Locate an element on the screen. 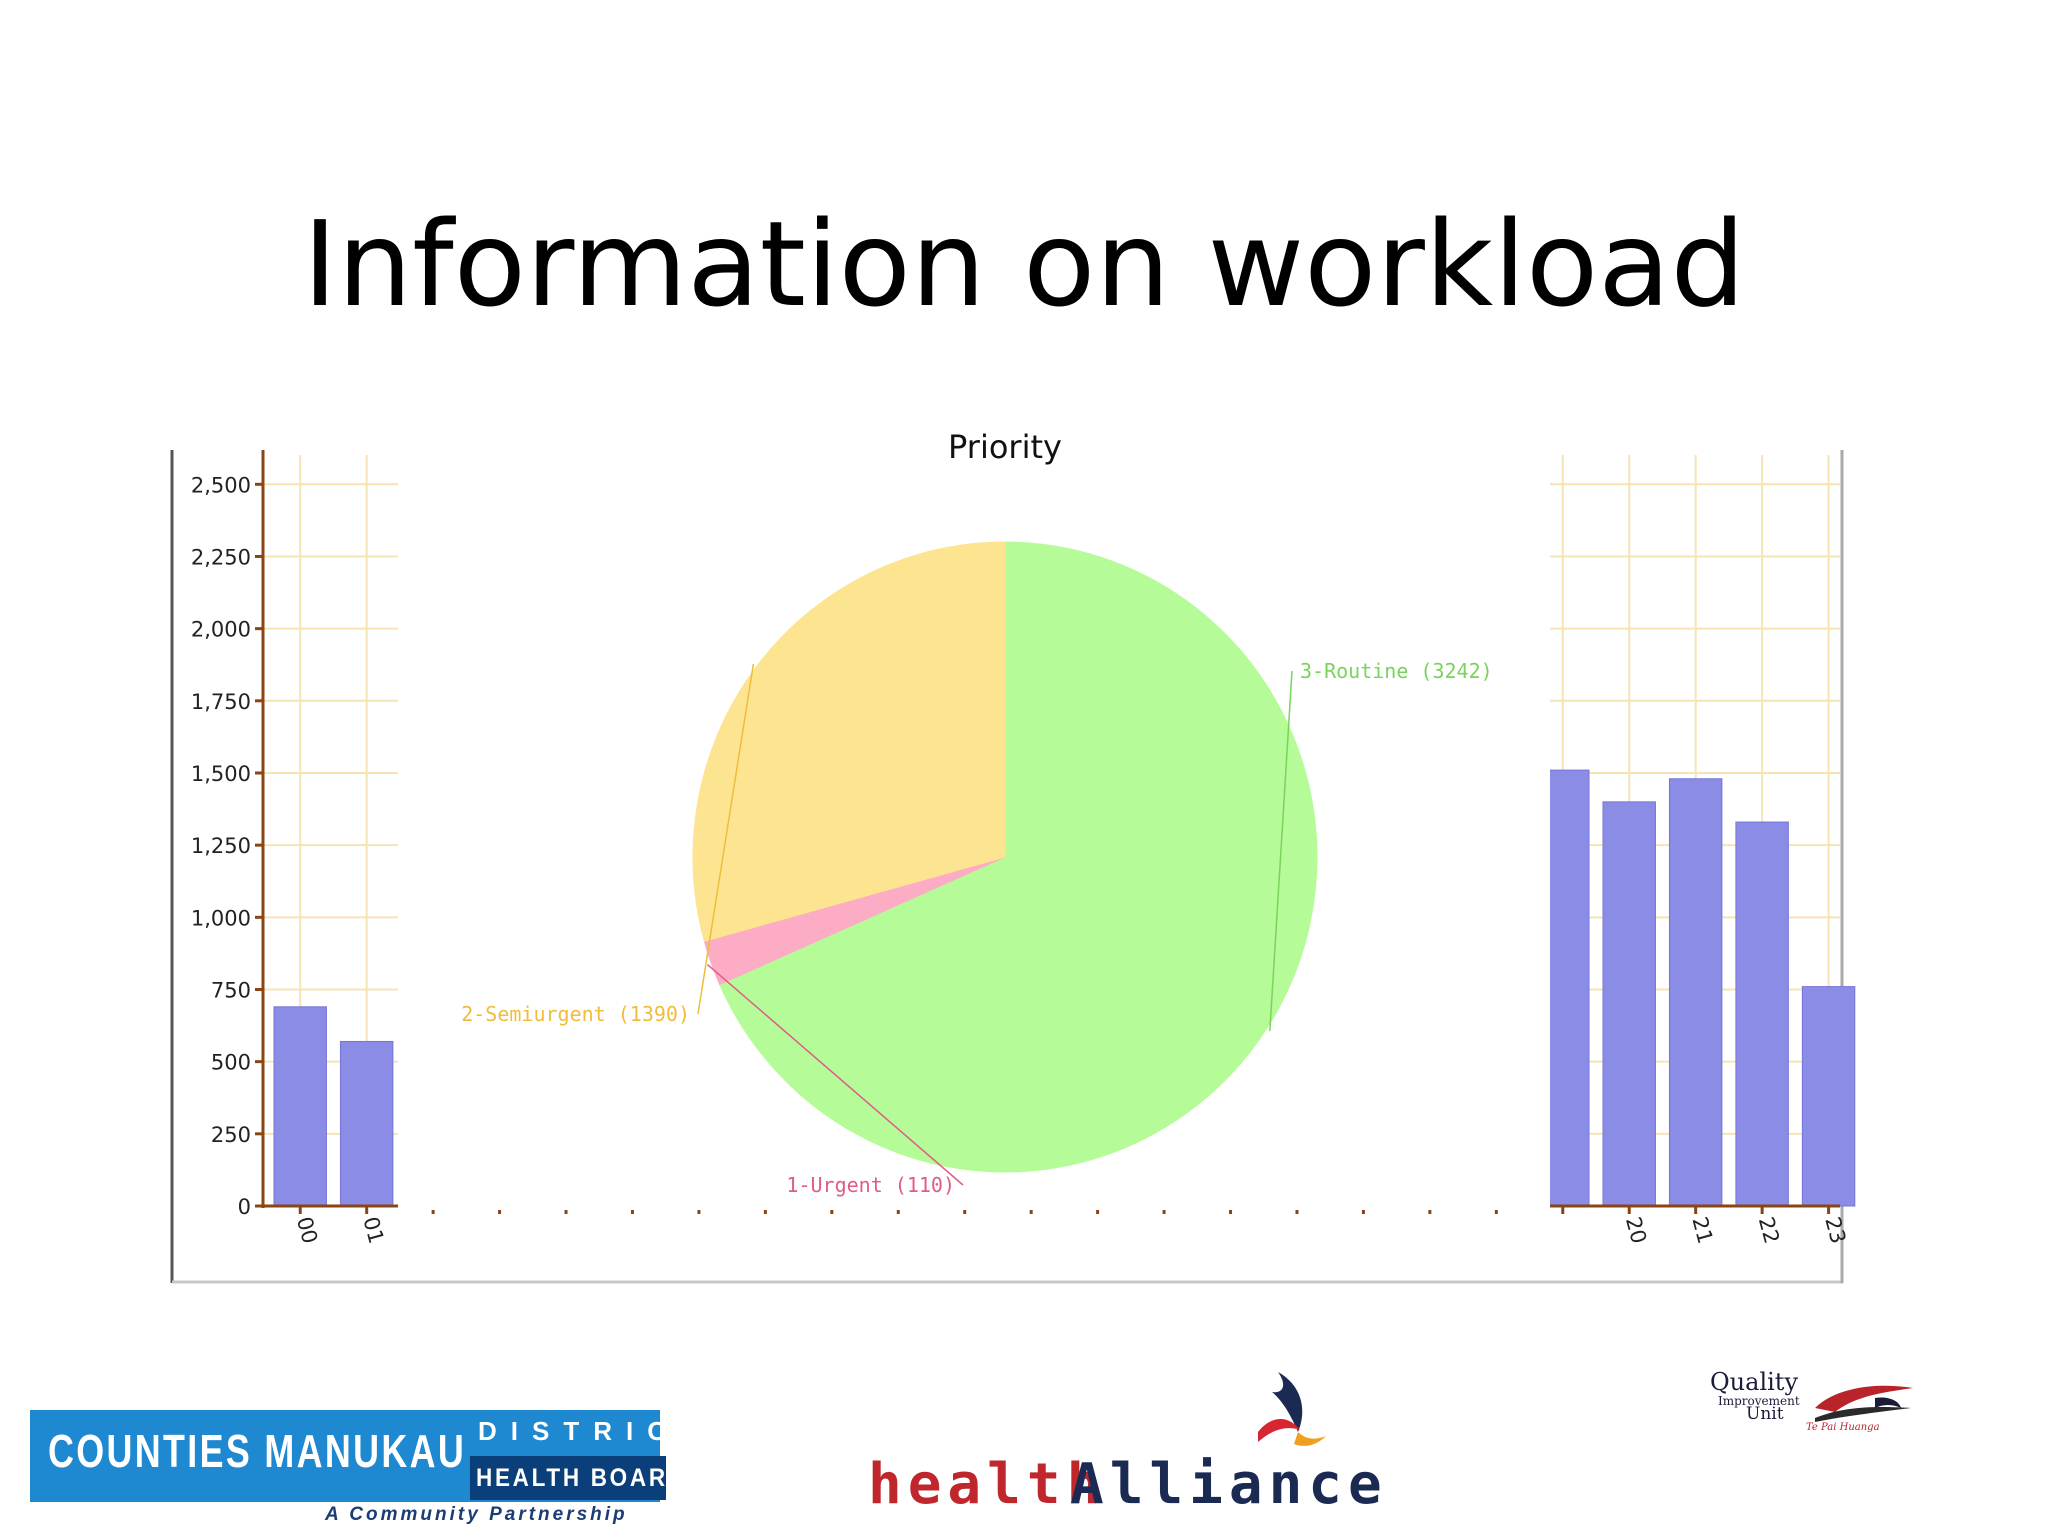 This screenshot has width=2048, height=1536. y-tick-label: 2,250 is located at coordinates (221, 557).